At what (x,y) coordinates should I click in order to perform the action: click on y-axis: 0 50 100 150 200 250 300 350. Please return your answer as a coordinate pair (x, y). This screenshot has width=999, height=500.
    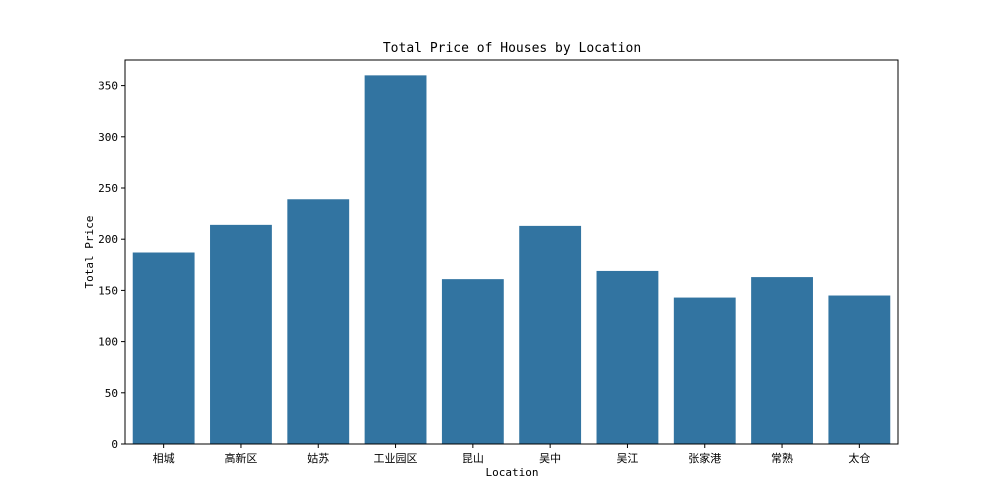
    Looking at the image, I should click on (111, 265).